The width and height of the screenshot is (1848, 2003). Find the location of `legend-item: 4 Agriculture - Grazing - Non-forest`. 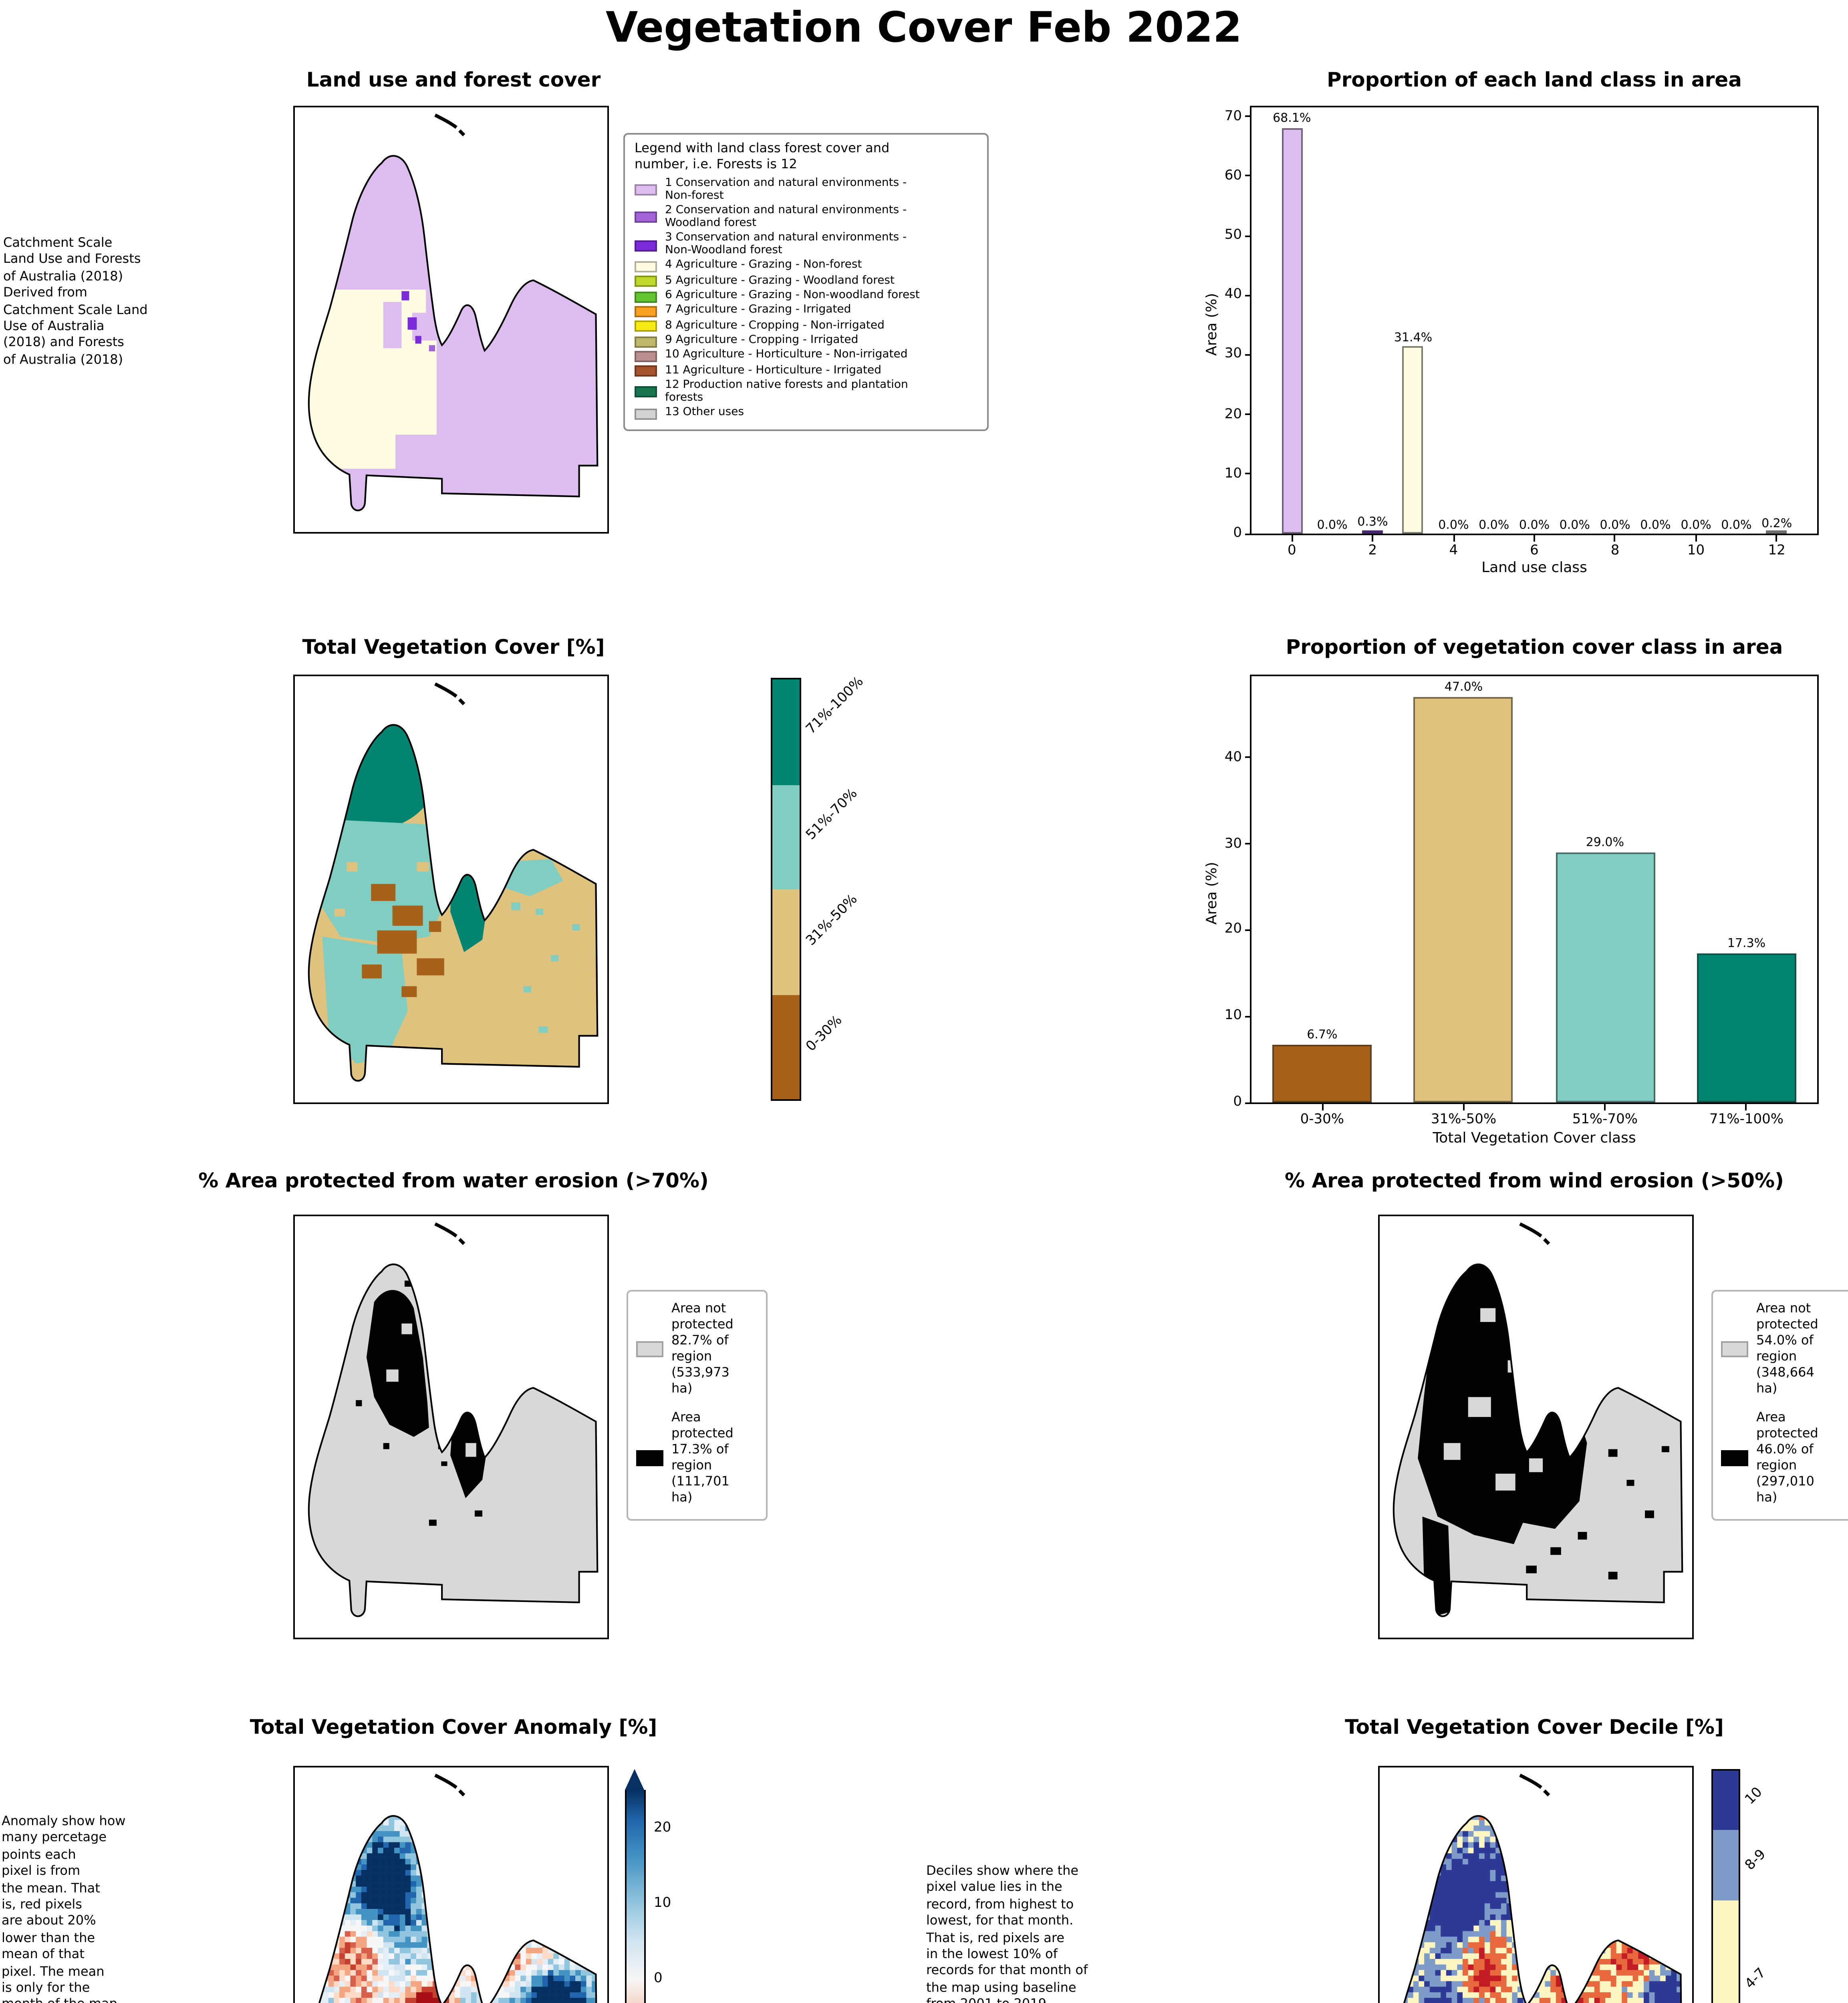

legend-item: 4 Agriculture - Grazing - Non-forest is located at coordinates (806, 265).